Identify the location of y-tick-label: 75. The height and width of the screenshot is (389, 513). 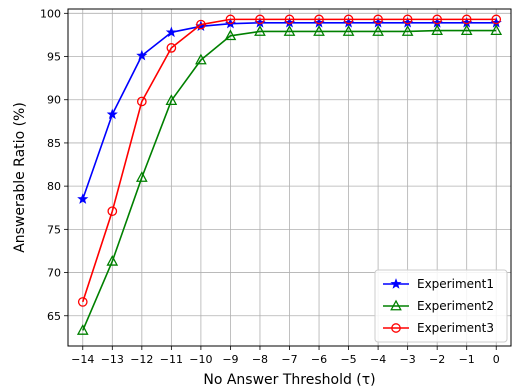
(54, 229).